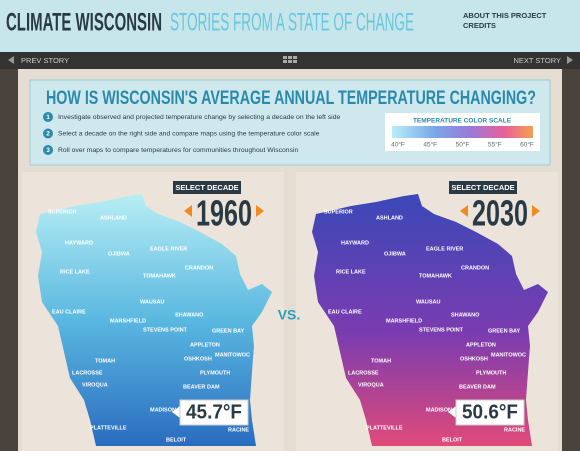  I want to click on grid-icon, so click(290, 59).